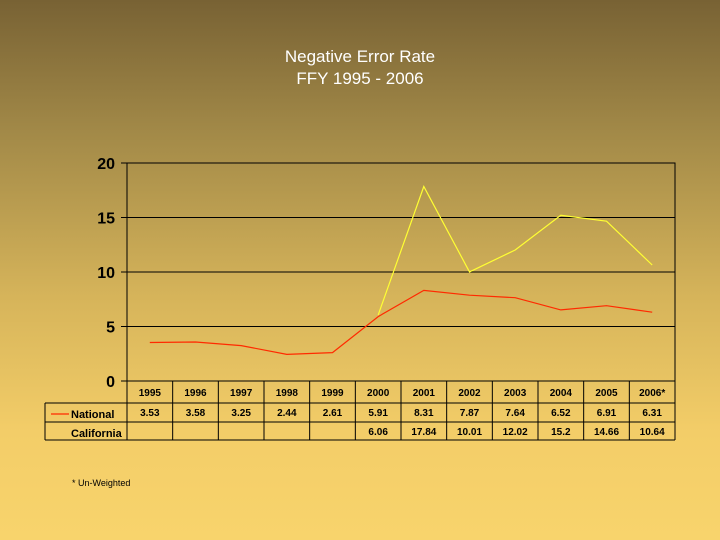 Image resolution: width=720 pixels, height=540 pixels. What do you see at coordinates (607, 413) in the screenshot?
I see `data-label: 6.91` at bounding box center [607, 413].